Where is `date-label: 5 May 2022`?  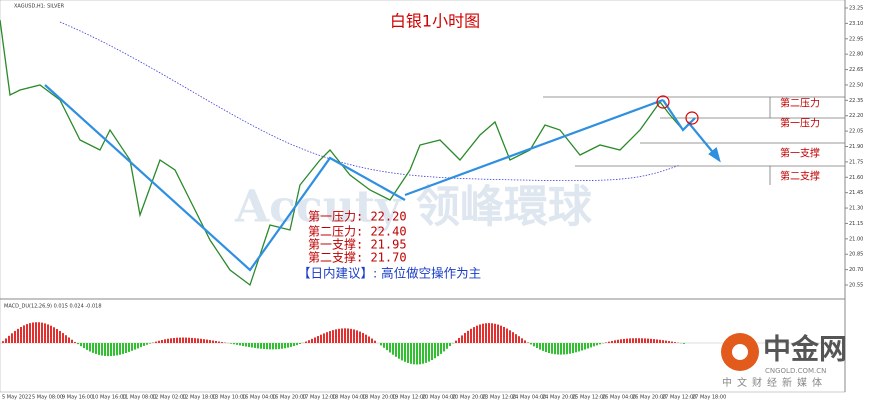
date-label: 5 May 2022 is located at coordinates (16, 398).